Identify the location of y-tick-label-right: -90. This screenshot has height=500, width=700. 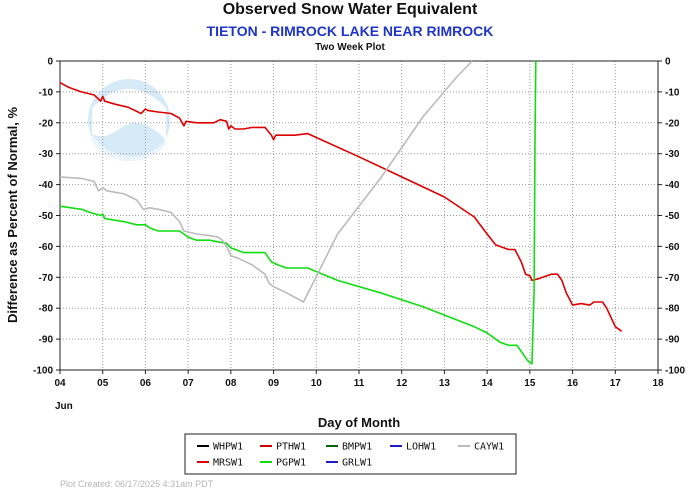
(672, 340).